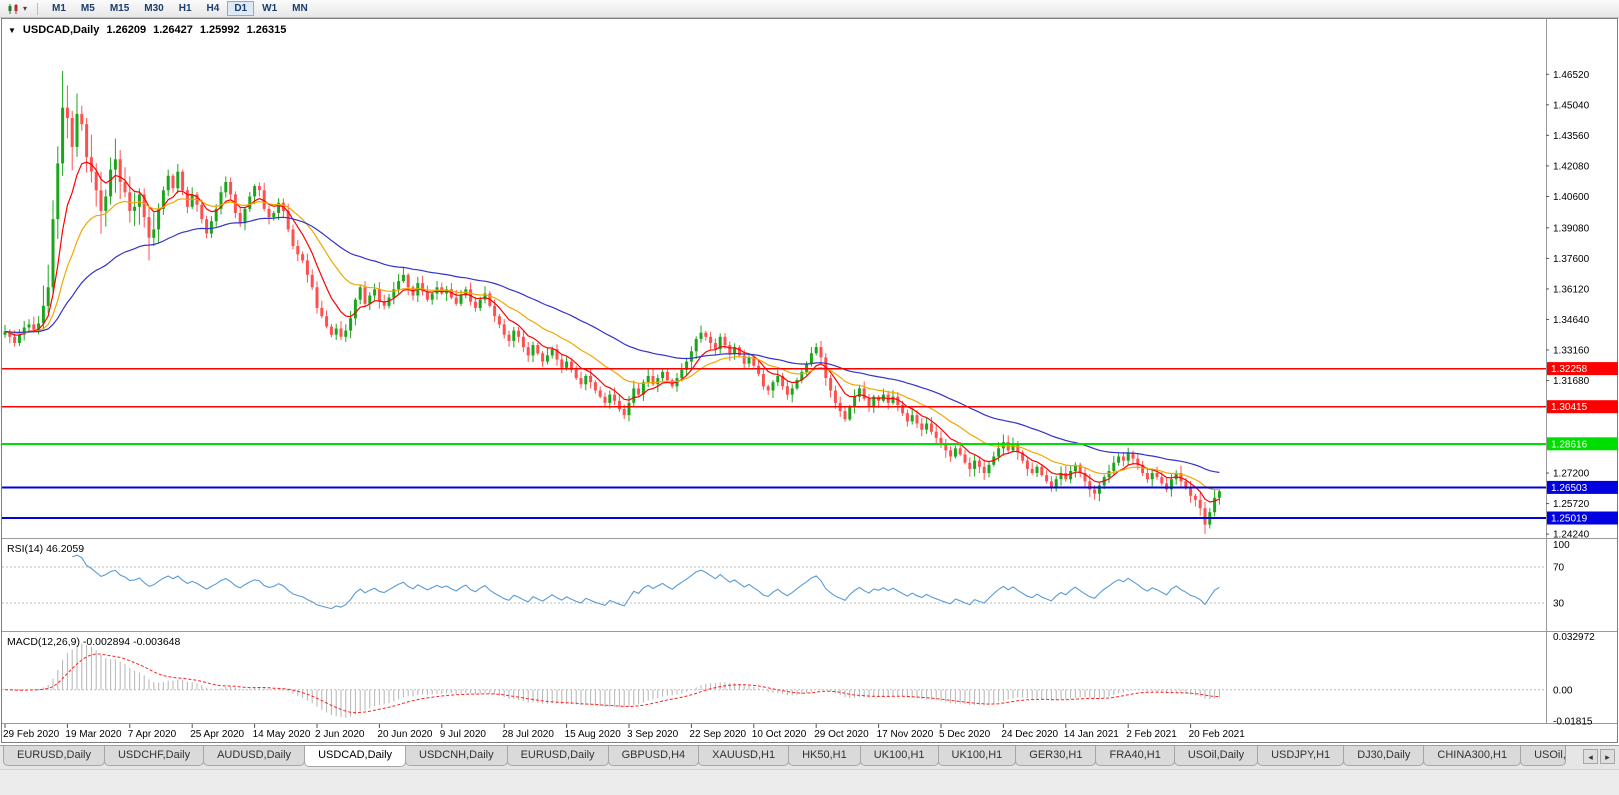  Describe the element at coordinates (1569, 444) in the screenshot. I see `svg-text: 1.28616` at that location.